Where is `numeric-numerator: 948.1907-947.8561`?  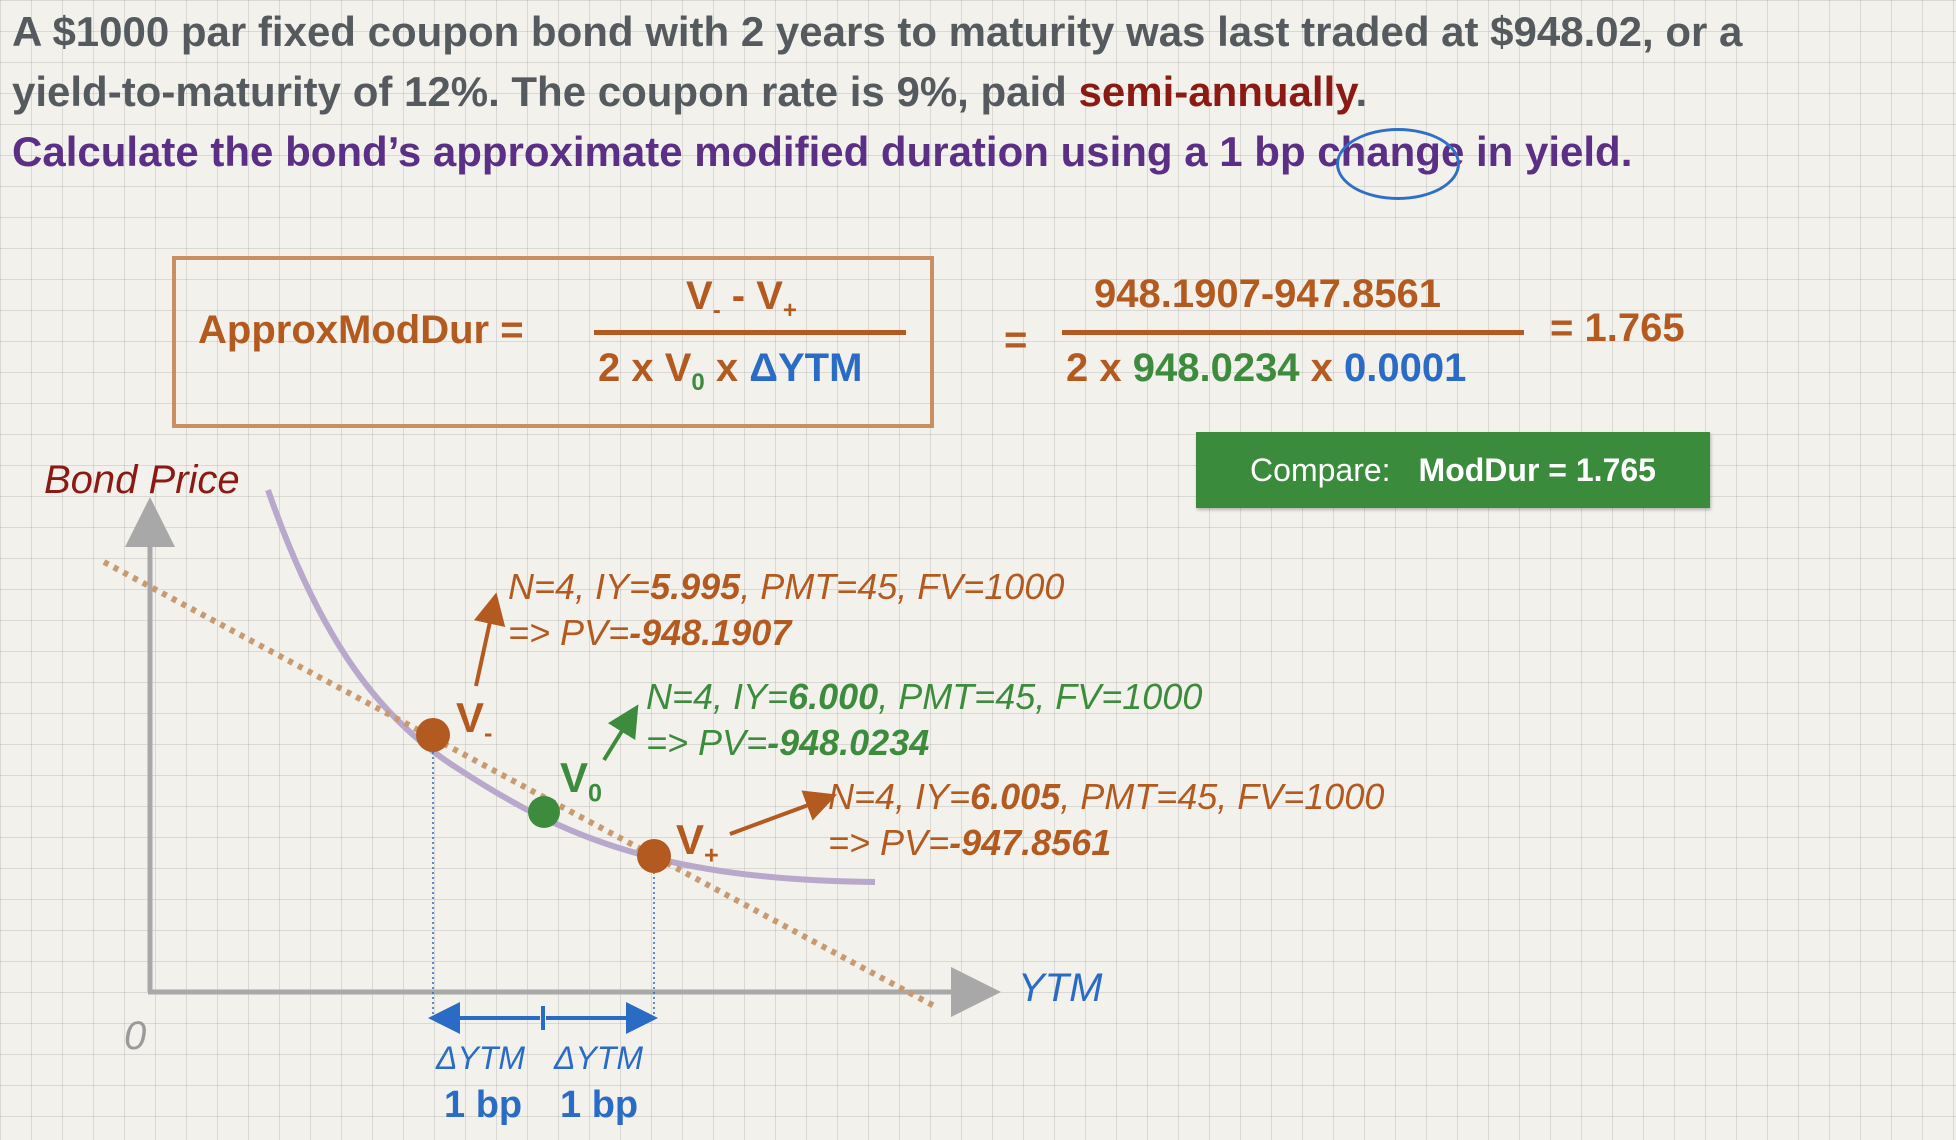 numeric-numerator: 948.1907-947.8561 is located at coordinates (1267, 294).